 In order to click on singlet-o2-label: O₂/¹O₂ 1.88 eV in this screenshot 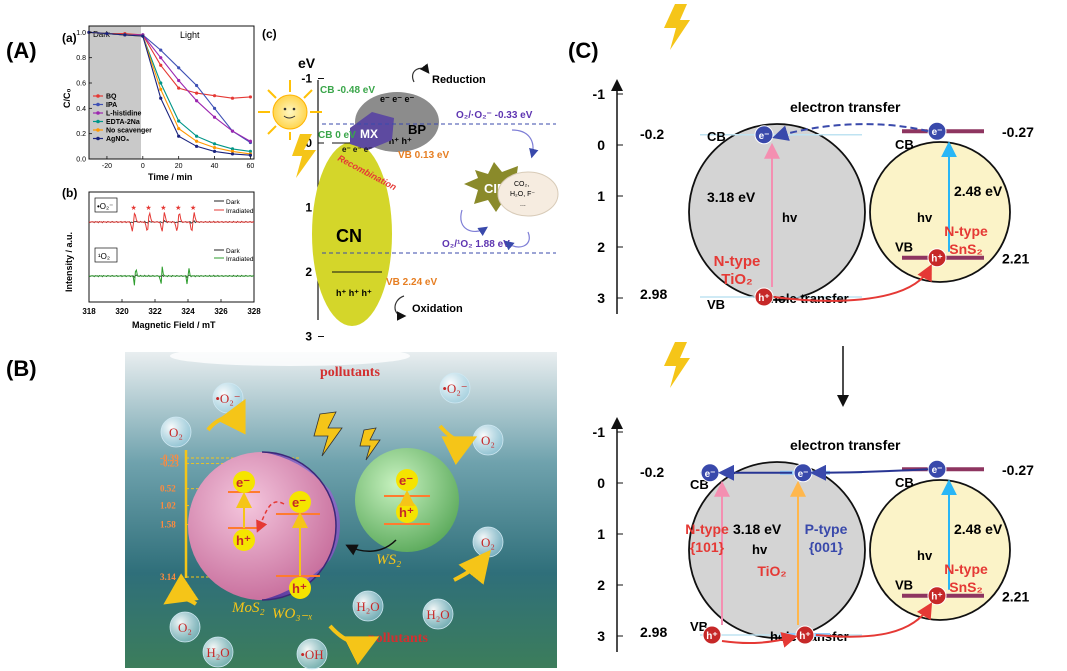, I will do `click(476, 244)`.